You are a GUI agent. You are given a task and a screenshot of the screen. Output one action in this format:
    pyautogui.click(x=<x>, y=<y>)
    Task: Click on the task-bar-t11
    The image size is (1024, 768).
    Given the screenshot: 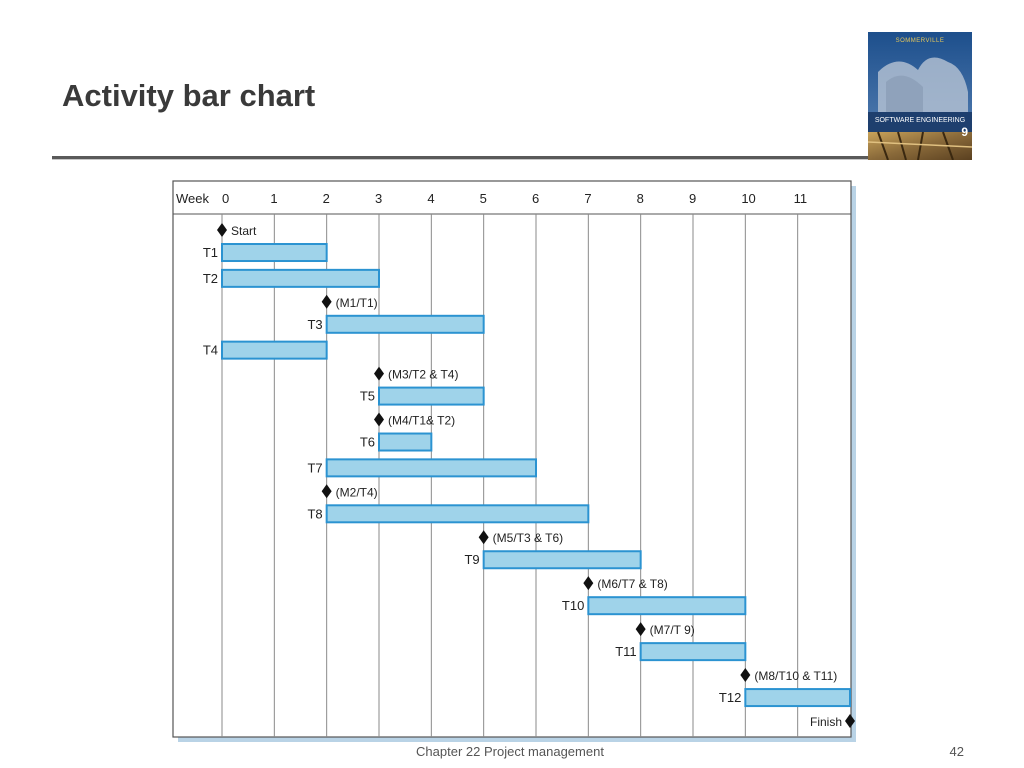 What is the action you would take?
    pyautogui.click(x=693, y=652)
    